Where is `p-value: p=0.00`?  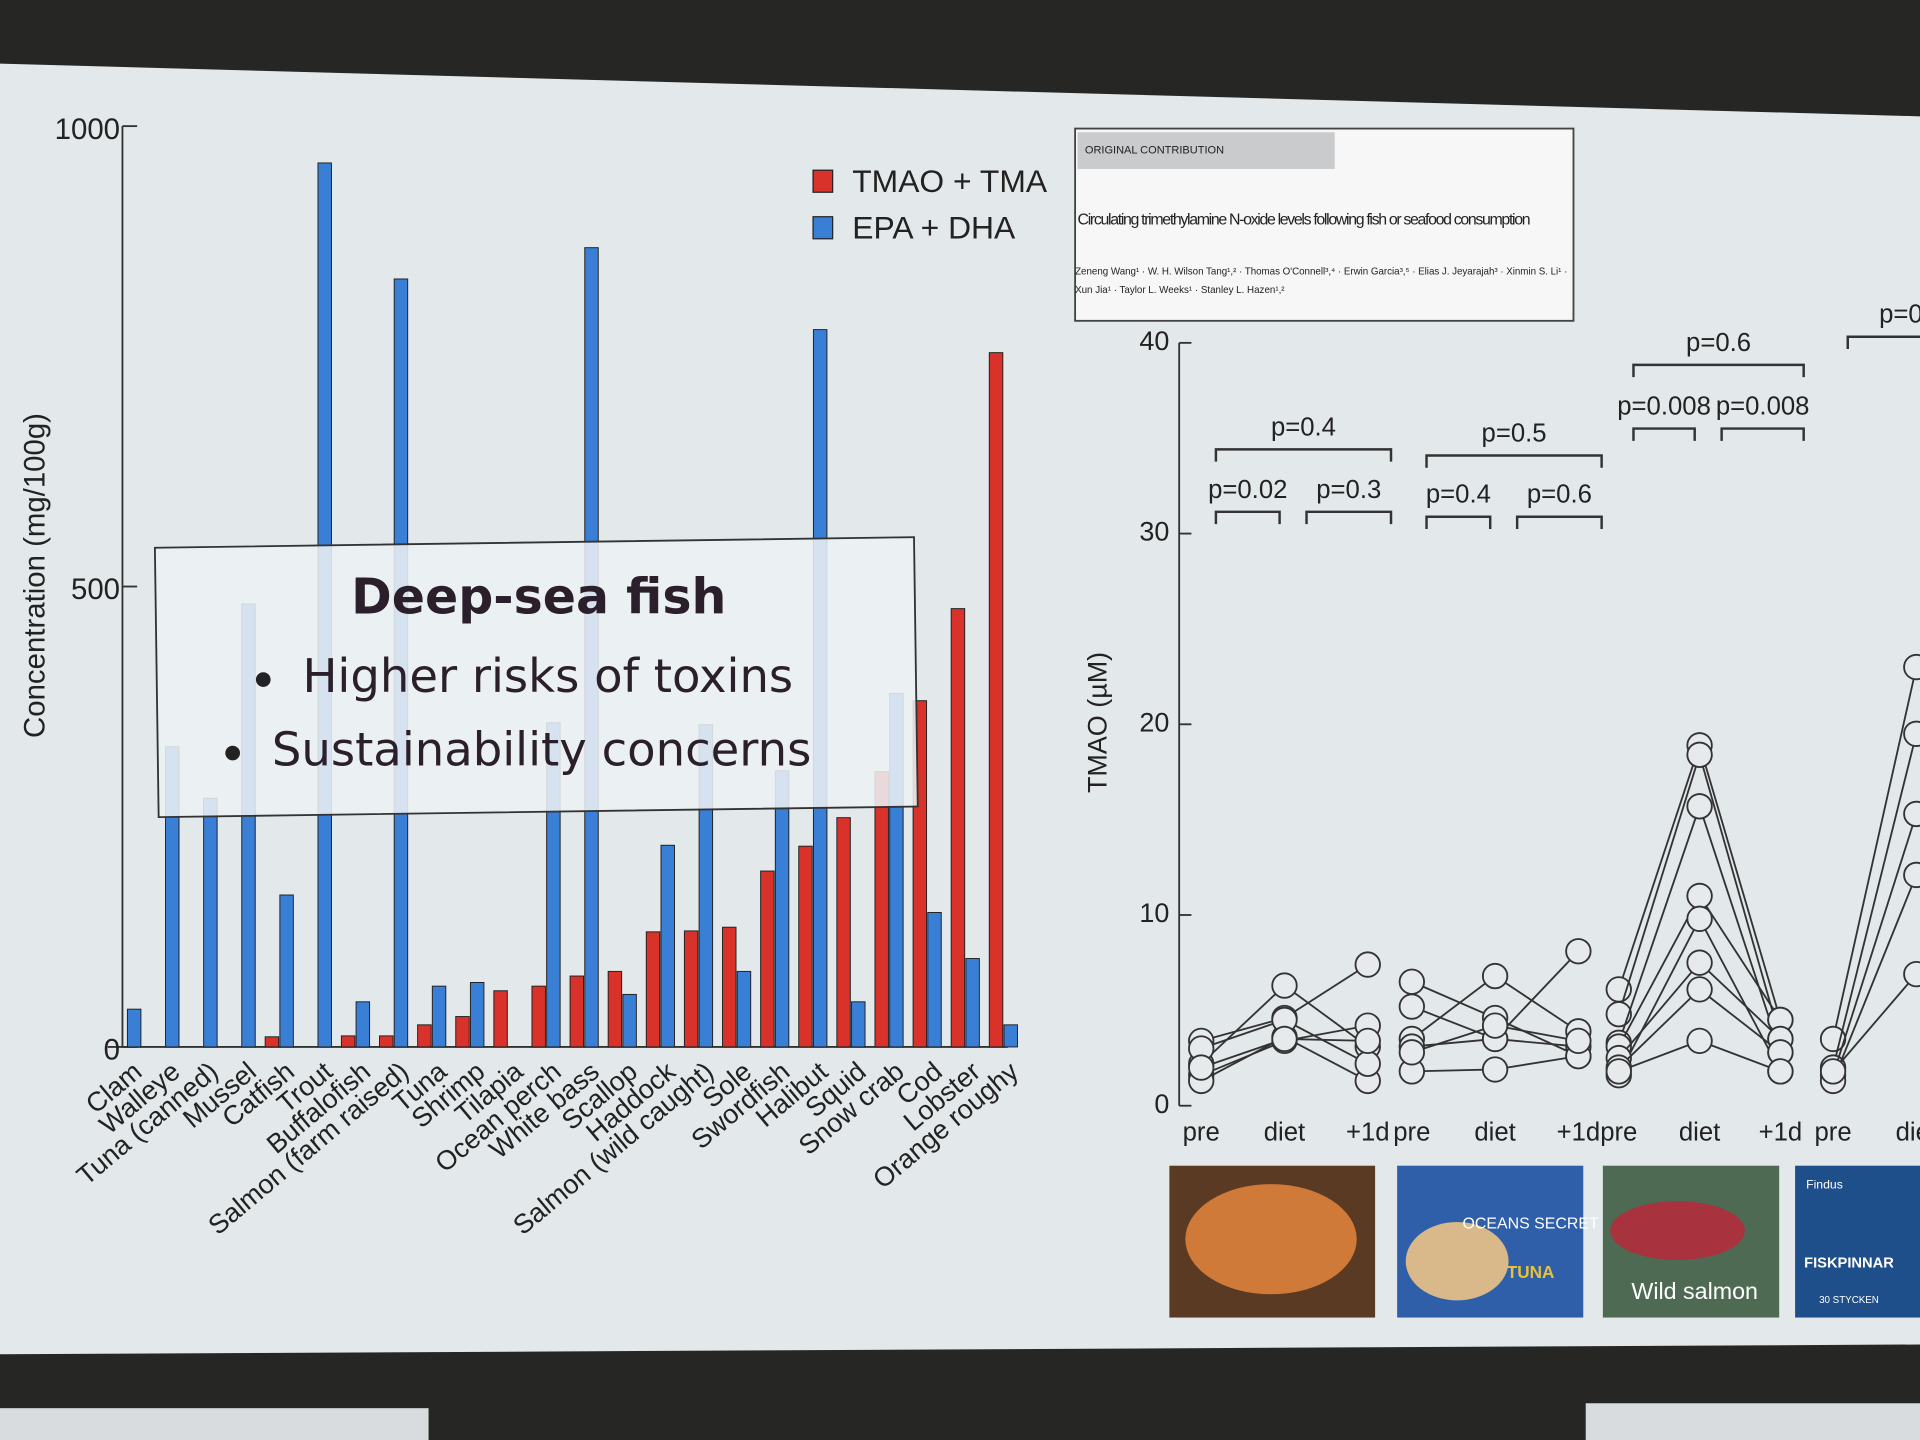 p-value: p=0.00 is located at coordinates (1899, 315).